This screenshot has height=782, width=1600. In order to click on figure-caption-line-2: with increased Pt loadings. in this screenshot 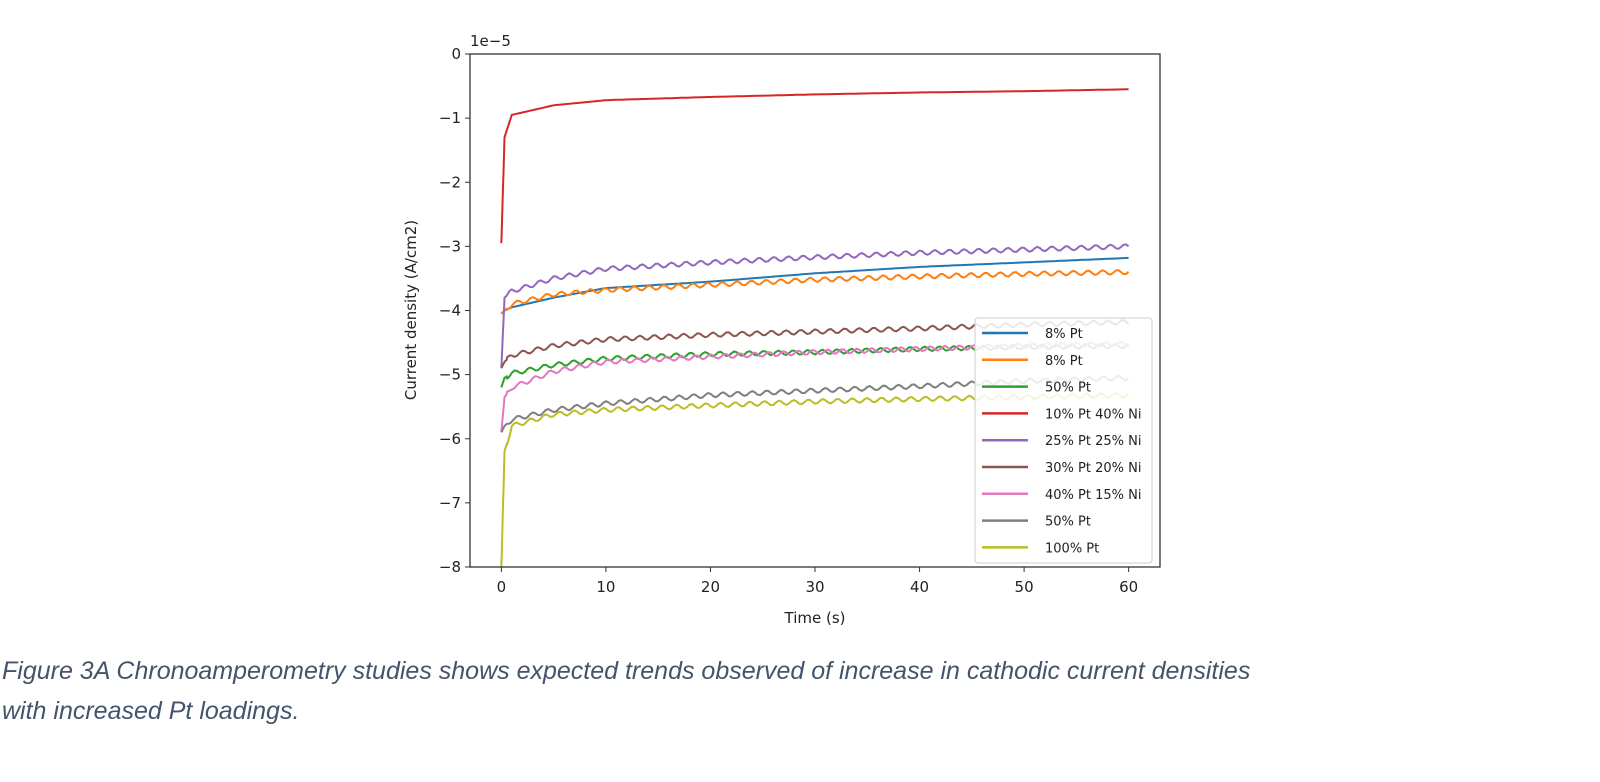, I will do `click(151, 711)`.